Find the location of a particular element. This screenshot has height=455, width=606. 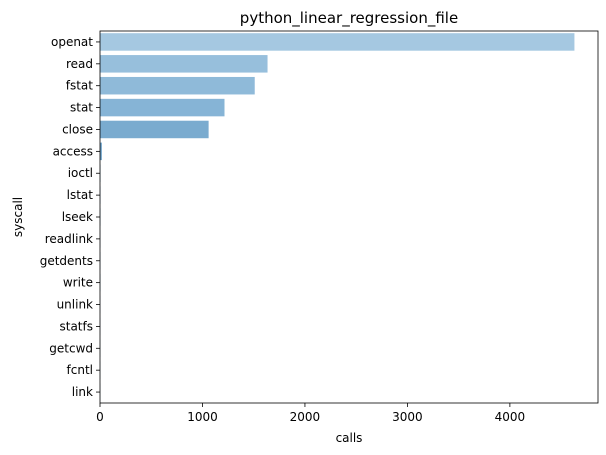

y-tick-label: readlink is located at coordinates (69, 239).